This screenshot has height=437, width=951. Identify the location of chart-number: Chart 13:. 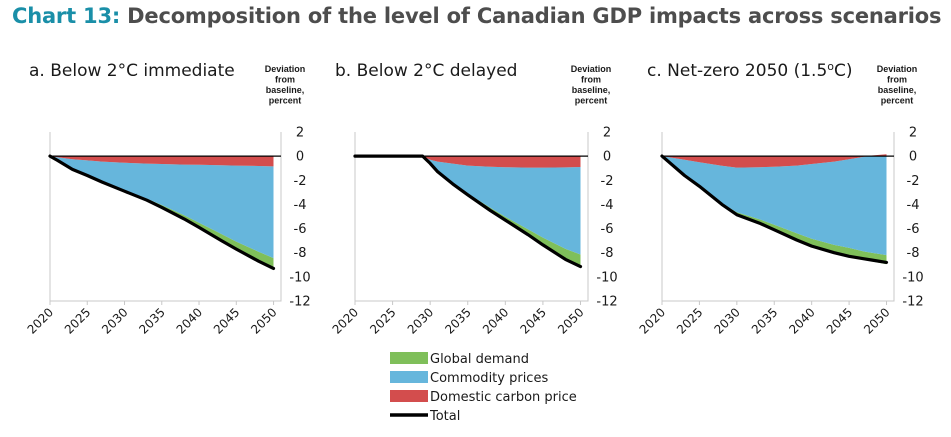
(66, 16).